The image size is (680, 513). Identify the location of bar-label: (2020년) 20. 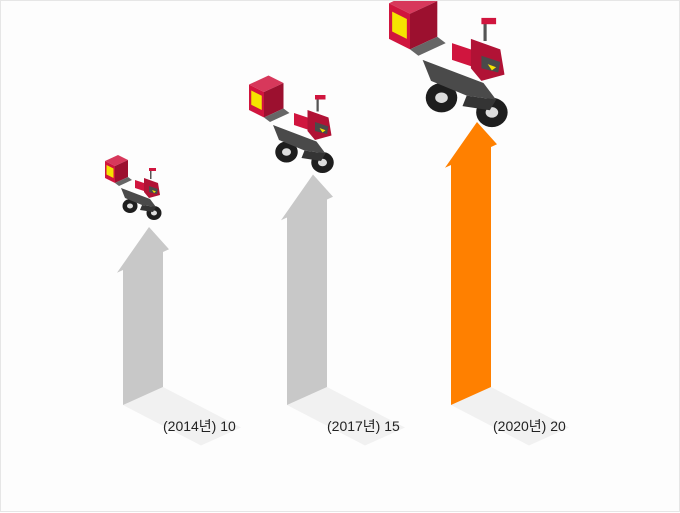
(529, 426).